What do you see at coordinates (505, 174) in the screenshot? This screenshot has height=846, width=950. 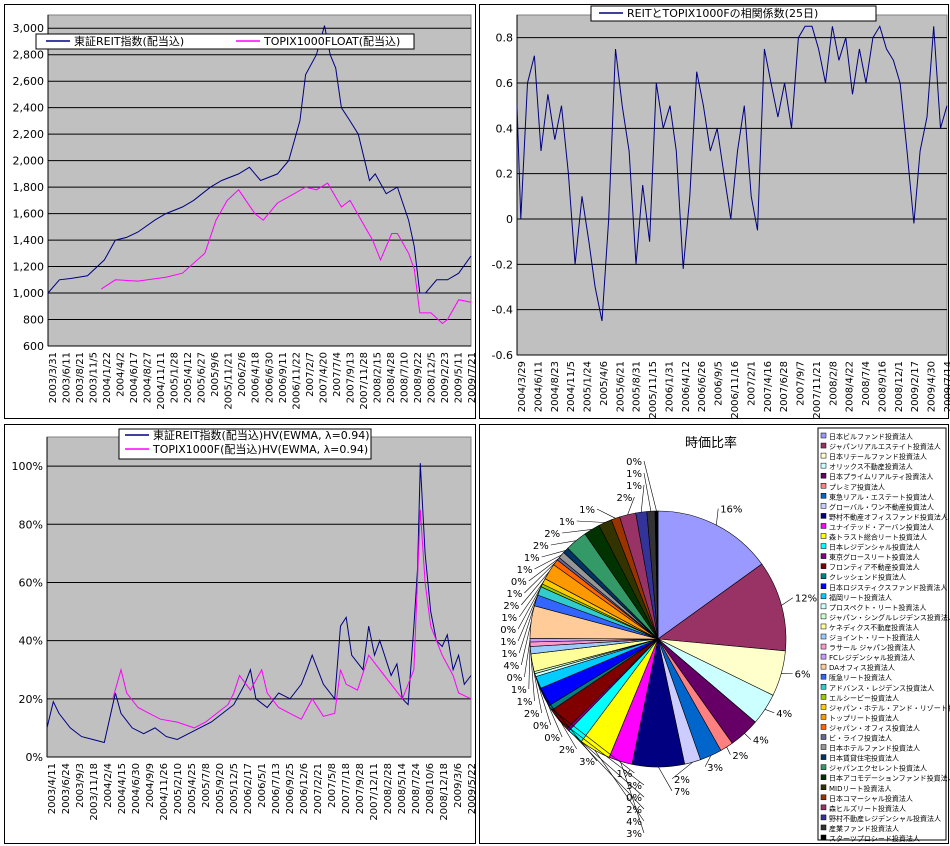 I see `y-tick-label: 0.2` at bounding box center [505, 174].